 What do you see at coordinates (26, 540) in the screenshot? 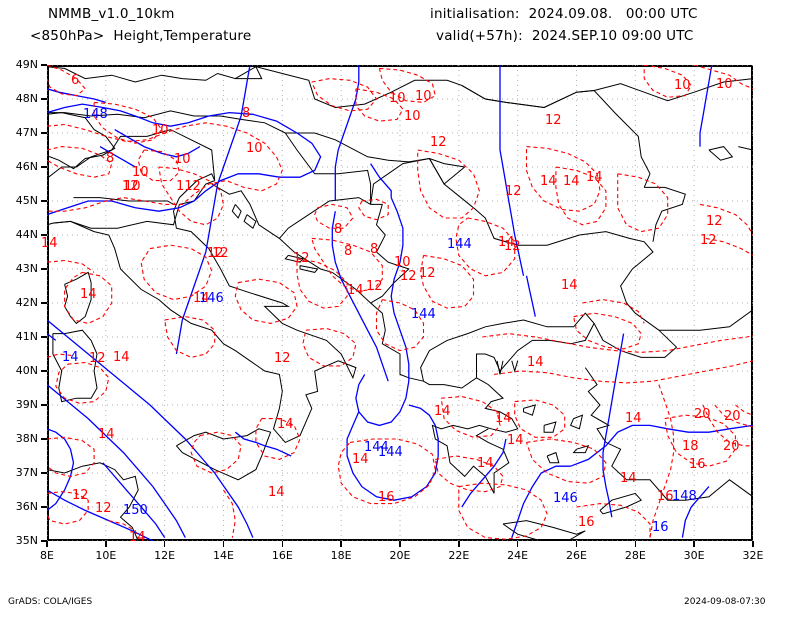
I see `y-axis-label: 35N` at bounding box center [26, 540].